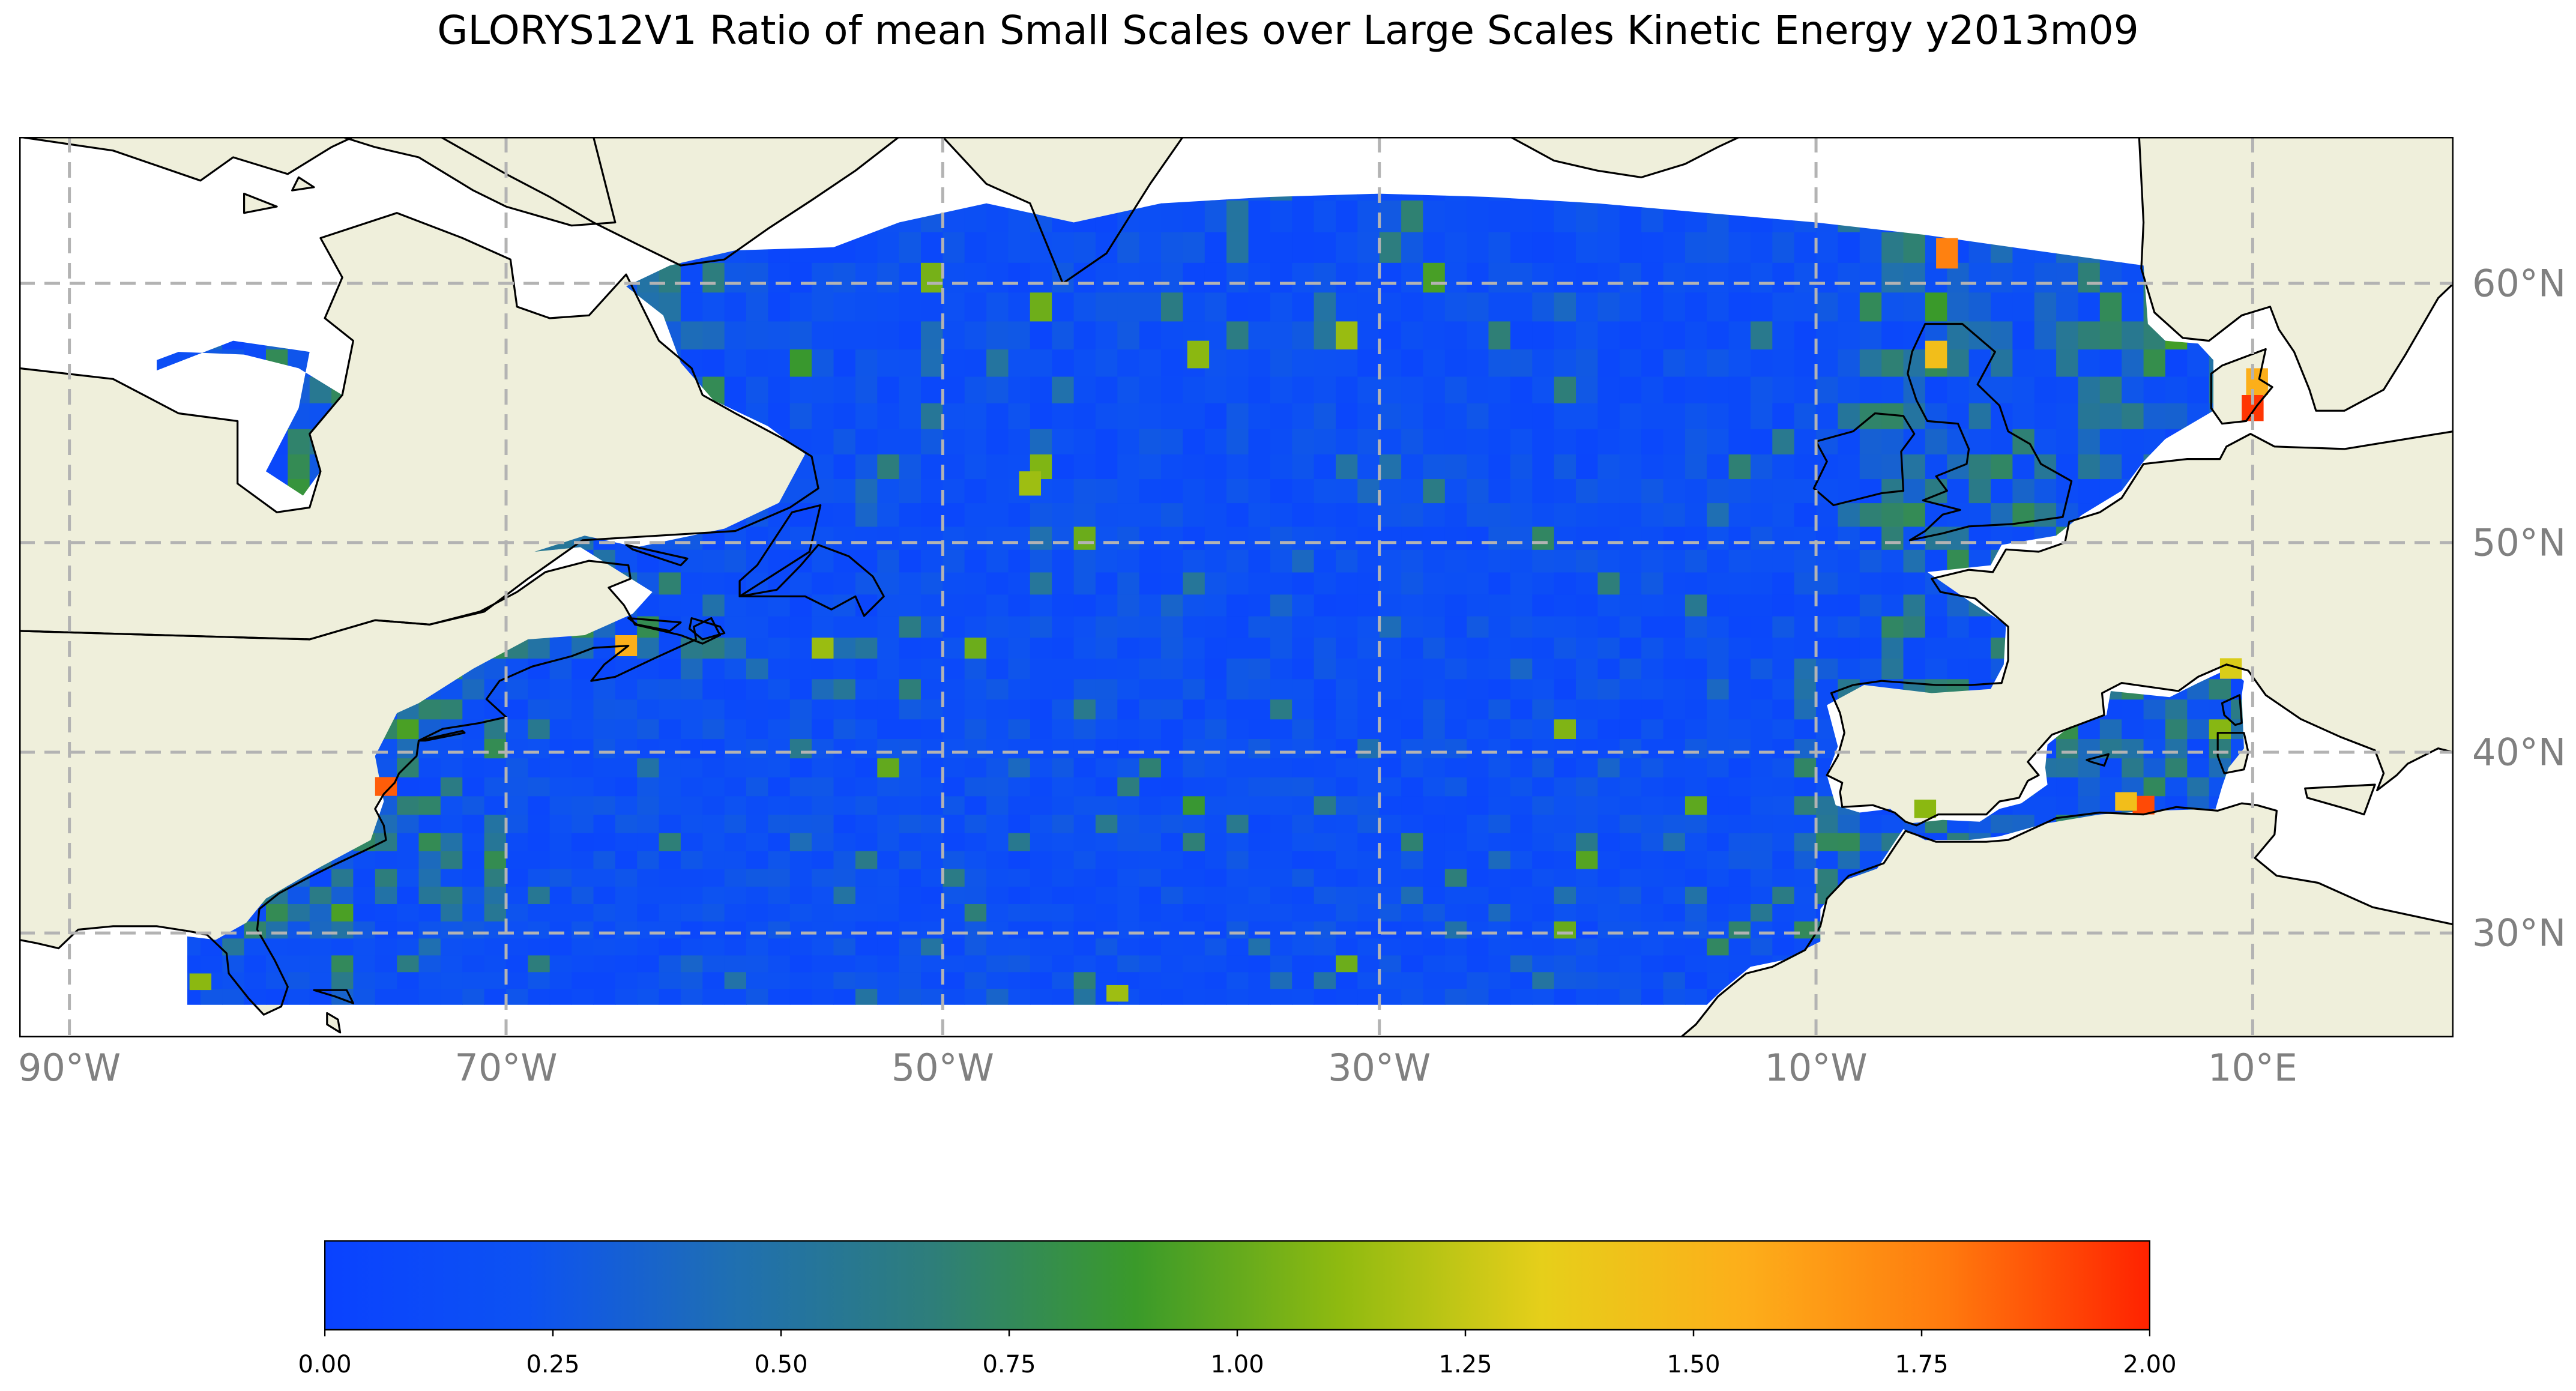  What do you see at coordinates (2241, 386) in the screenshot?
I see `coastline-denmark` at bounding box center [2241, 386].